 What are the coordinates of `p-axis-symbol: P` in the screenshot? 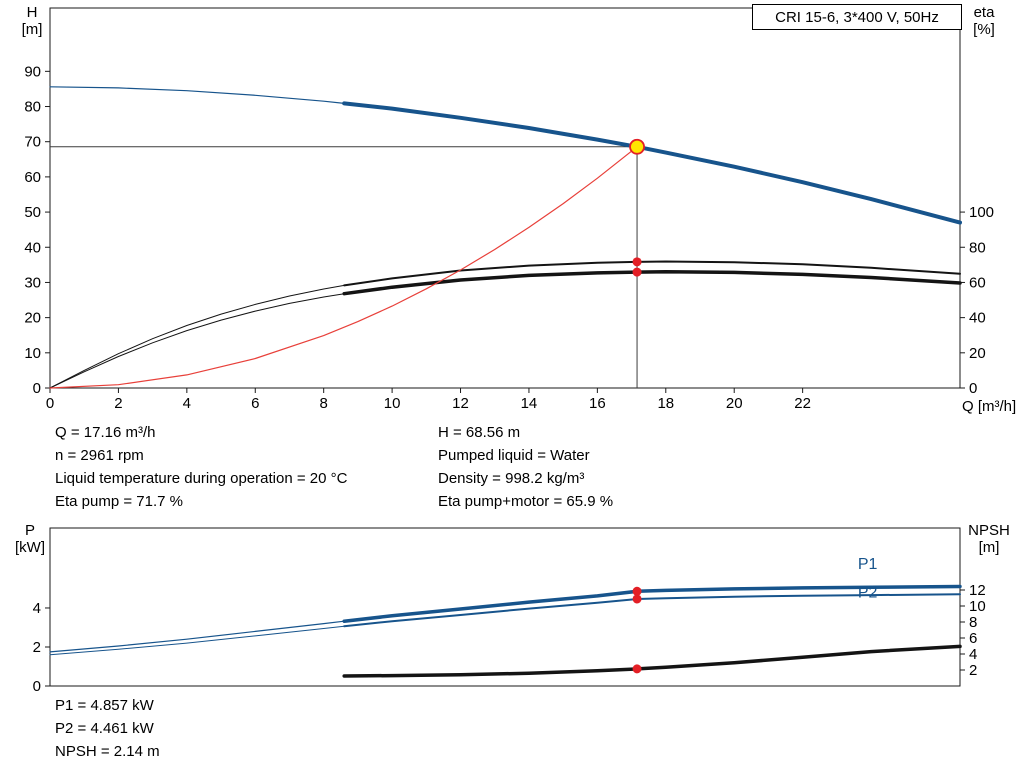 It's located at (29, 530).